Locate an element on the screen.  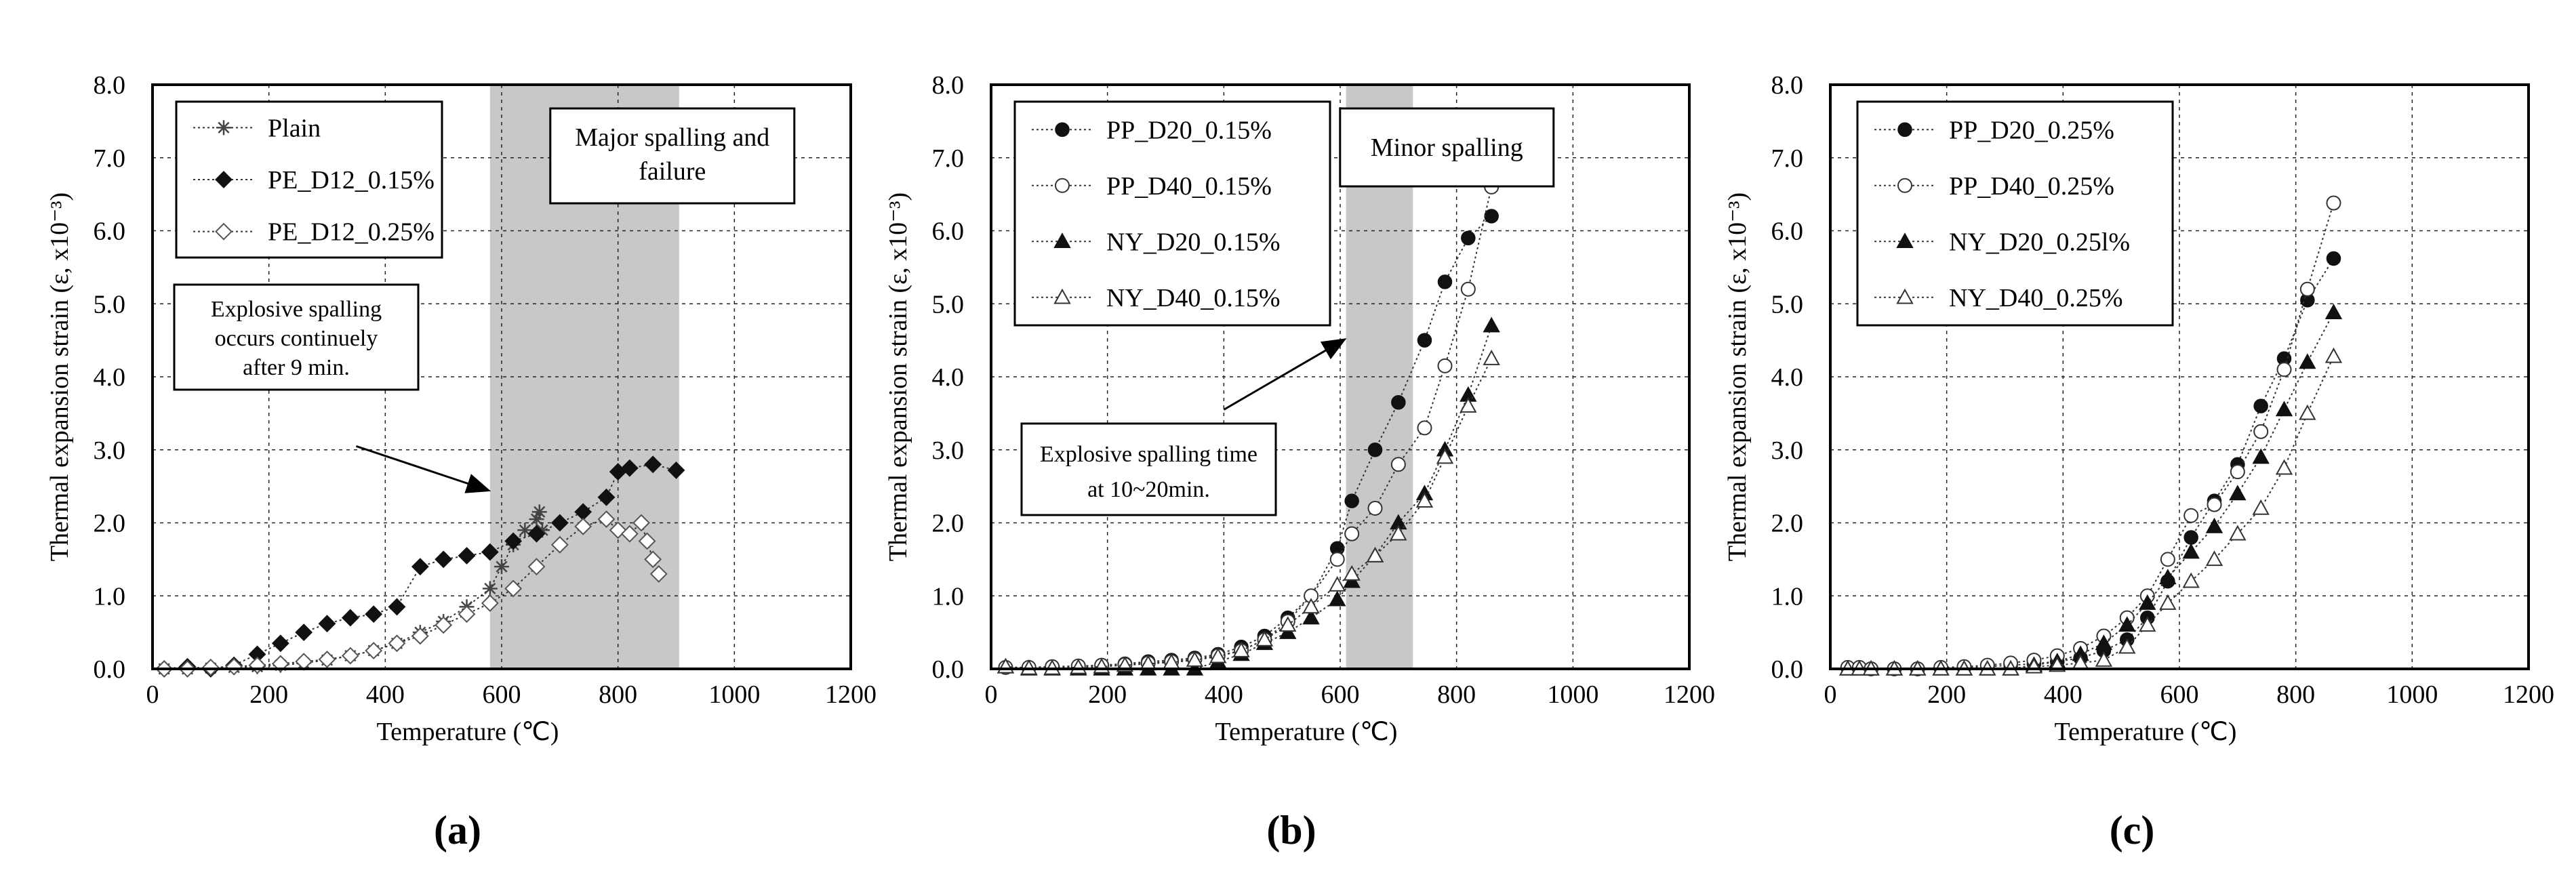
legend-label: NY_D40_0.15% is located at coordinates (1193, 298).